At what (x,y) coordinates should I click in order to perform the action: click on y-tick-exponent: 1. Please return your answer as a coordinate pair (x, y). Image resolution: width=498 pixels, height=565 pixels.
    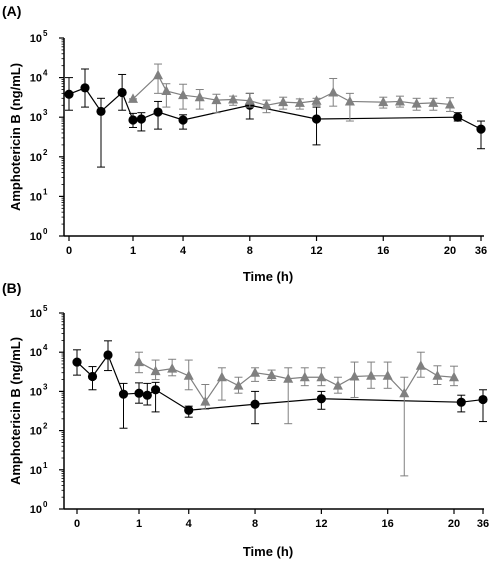
    Looking at the image, I should click on (45, 191).